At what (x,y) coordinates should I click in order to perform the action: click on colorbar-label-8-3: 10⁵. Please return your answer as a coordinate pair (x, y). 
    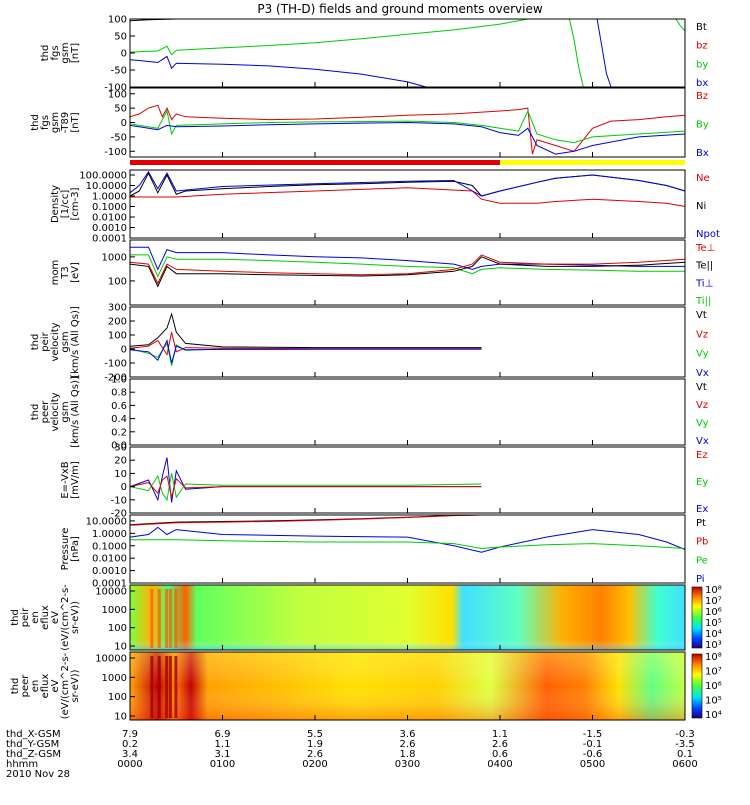
    Looking at the image, I should click on (713, 623).